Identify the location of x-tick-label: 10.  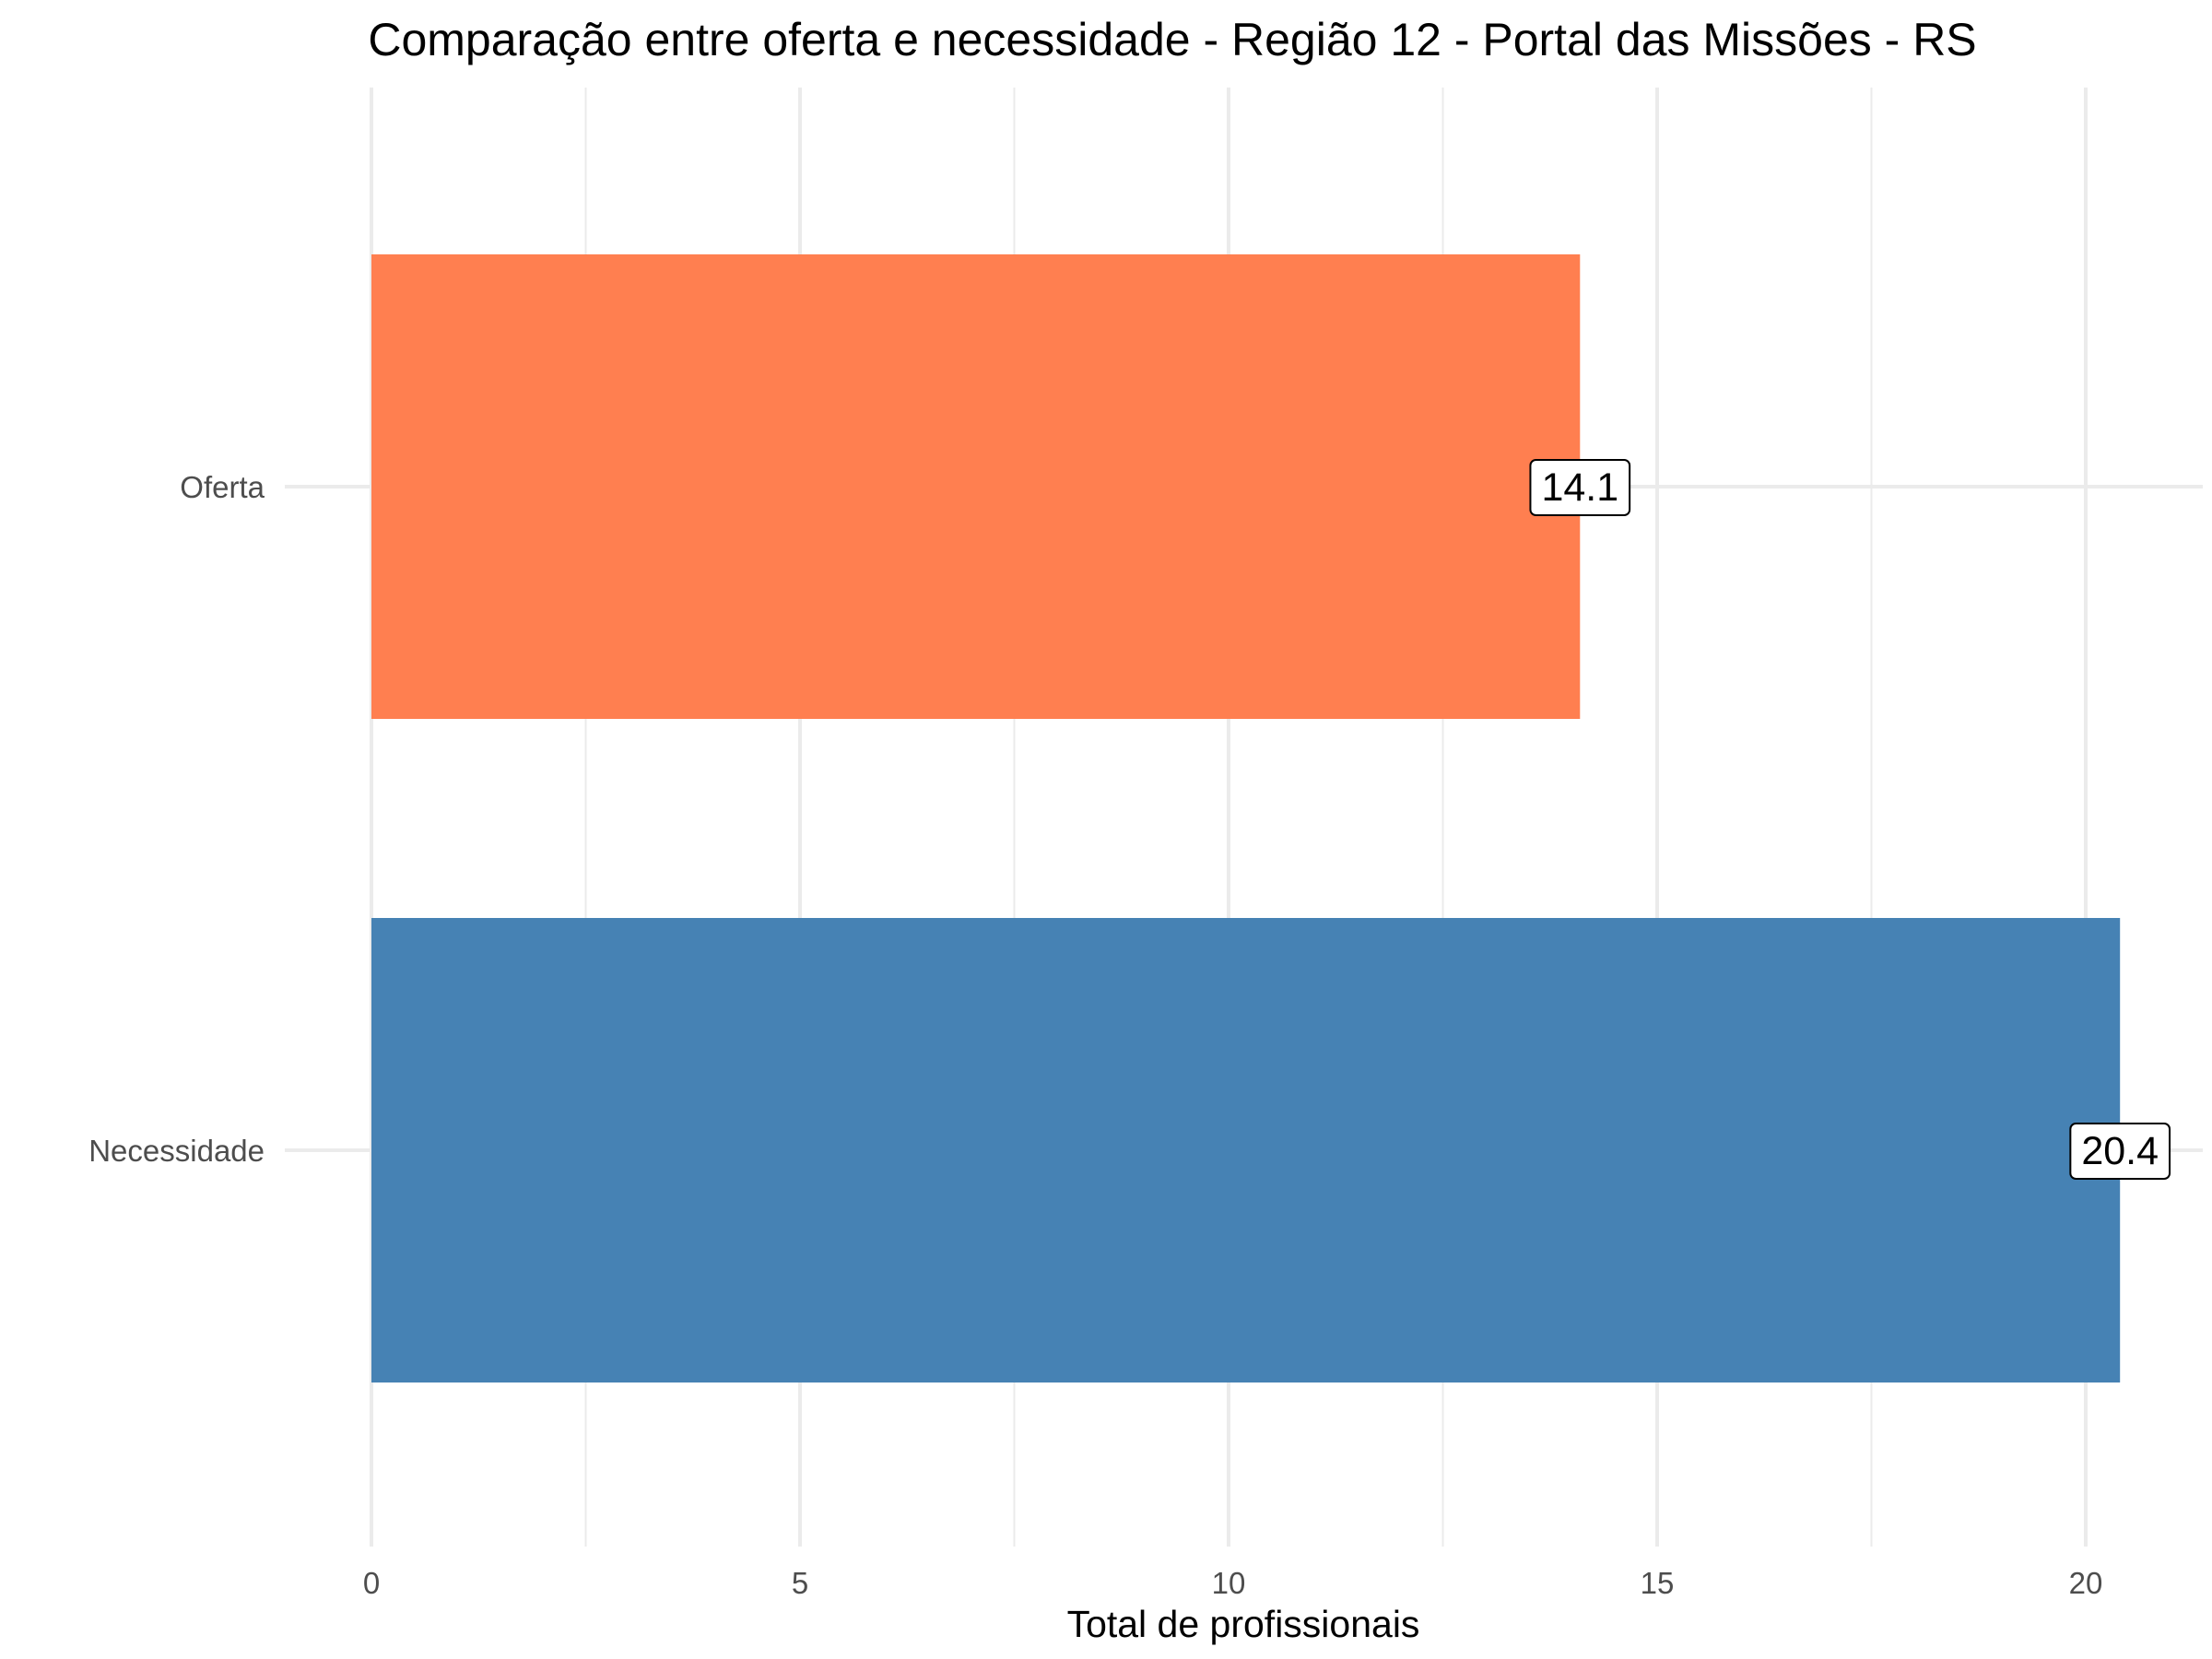
(1229, 1583).